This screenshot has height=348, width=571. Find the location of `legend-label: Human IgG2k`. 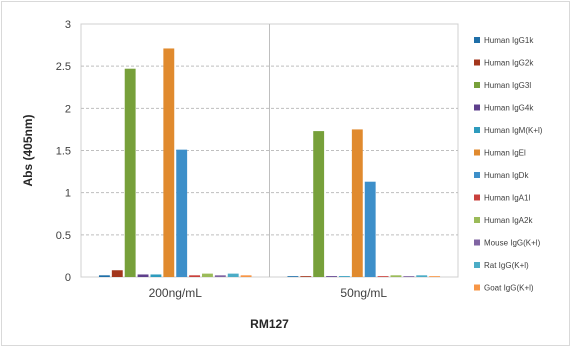

legend-label: Human IgG2k is located at coordinates (509, 63).